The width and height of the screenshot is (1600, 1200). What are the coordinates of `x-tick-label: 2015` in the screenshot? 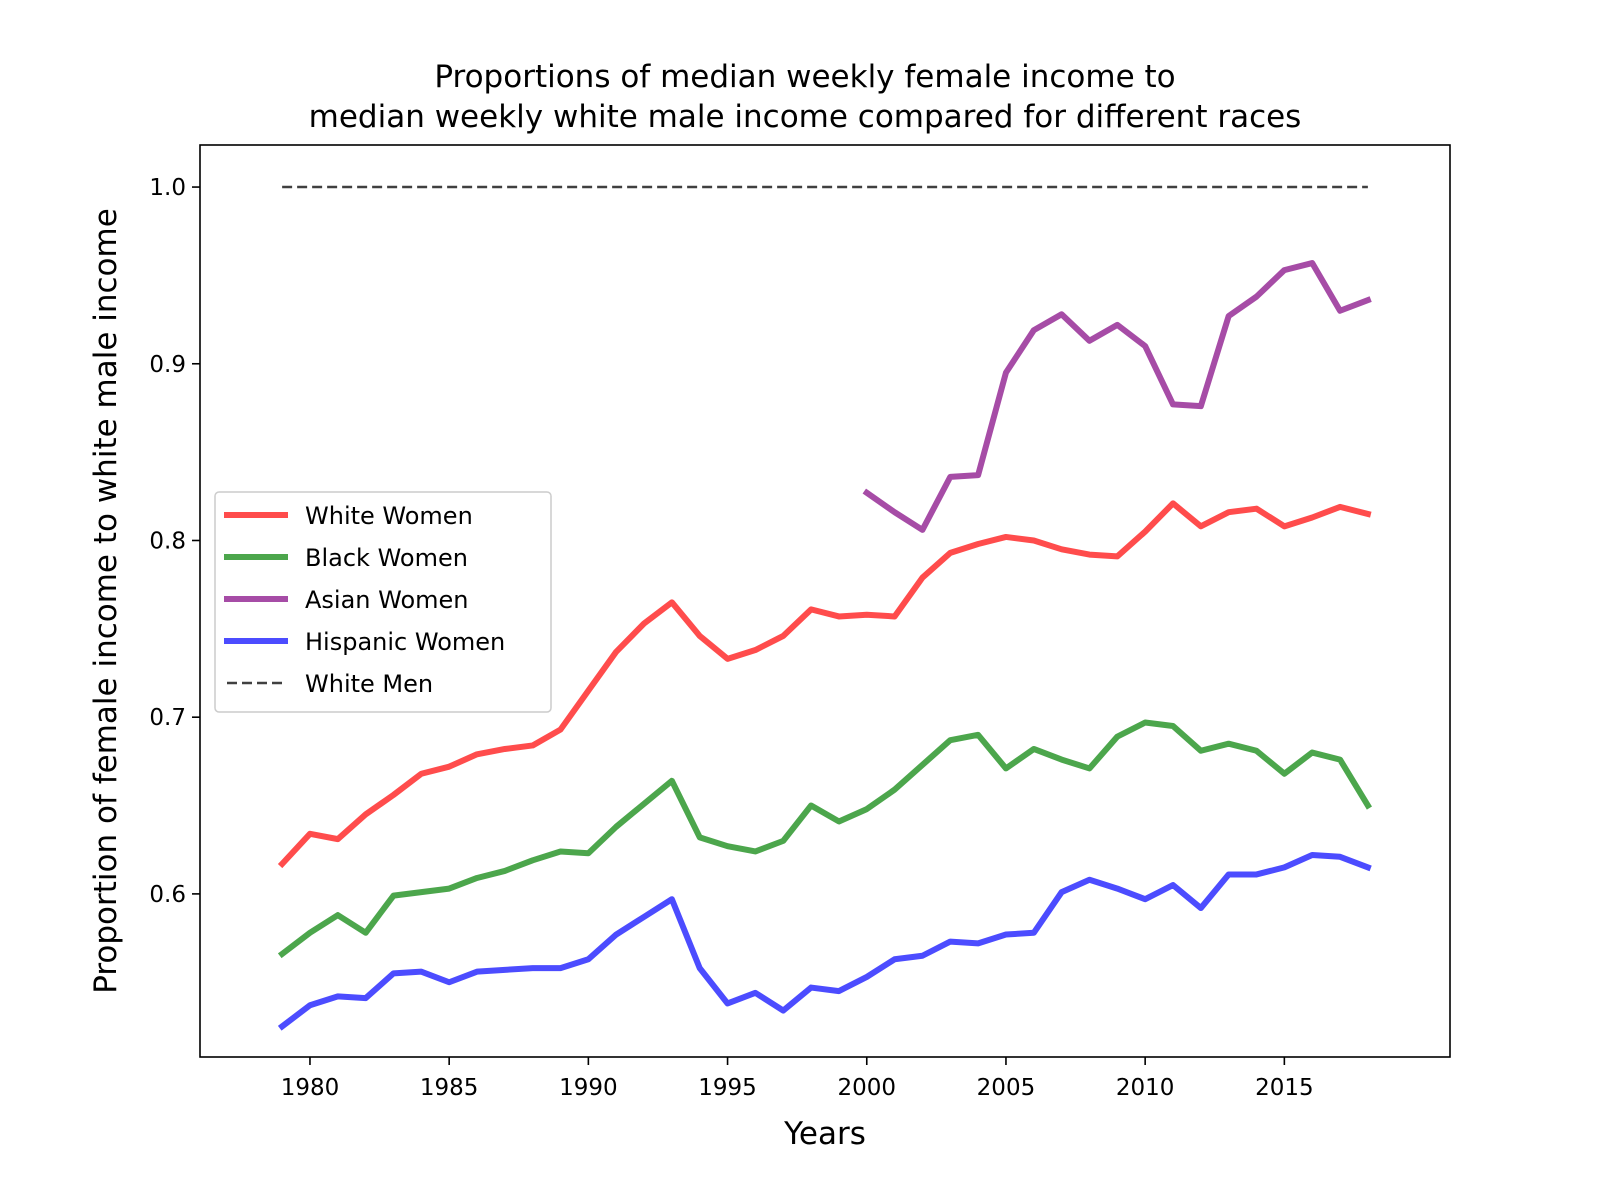 It's located at (1284, 1088).